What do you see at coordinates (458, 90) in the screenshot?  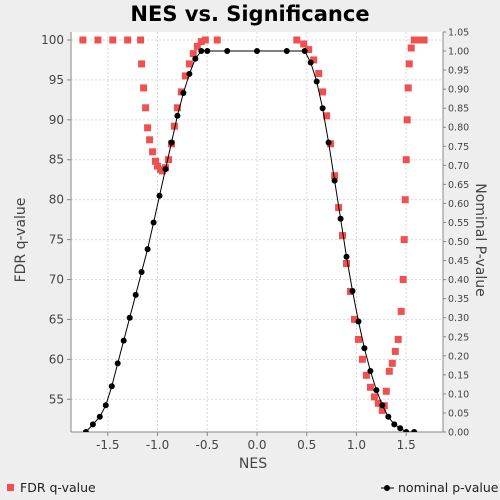 I see `y-tick-label-right: 0.90` at bounding box center [458, 90].